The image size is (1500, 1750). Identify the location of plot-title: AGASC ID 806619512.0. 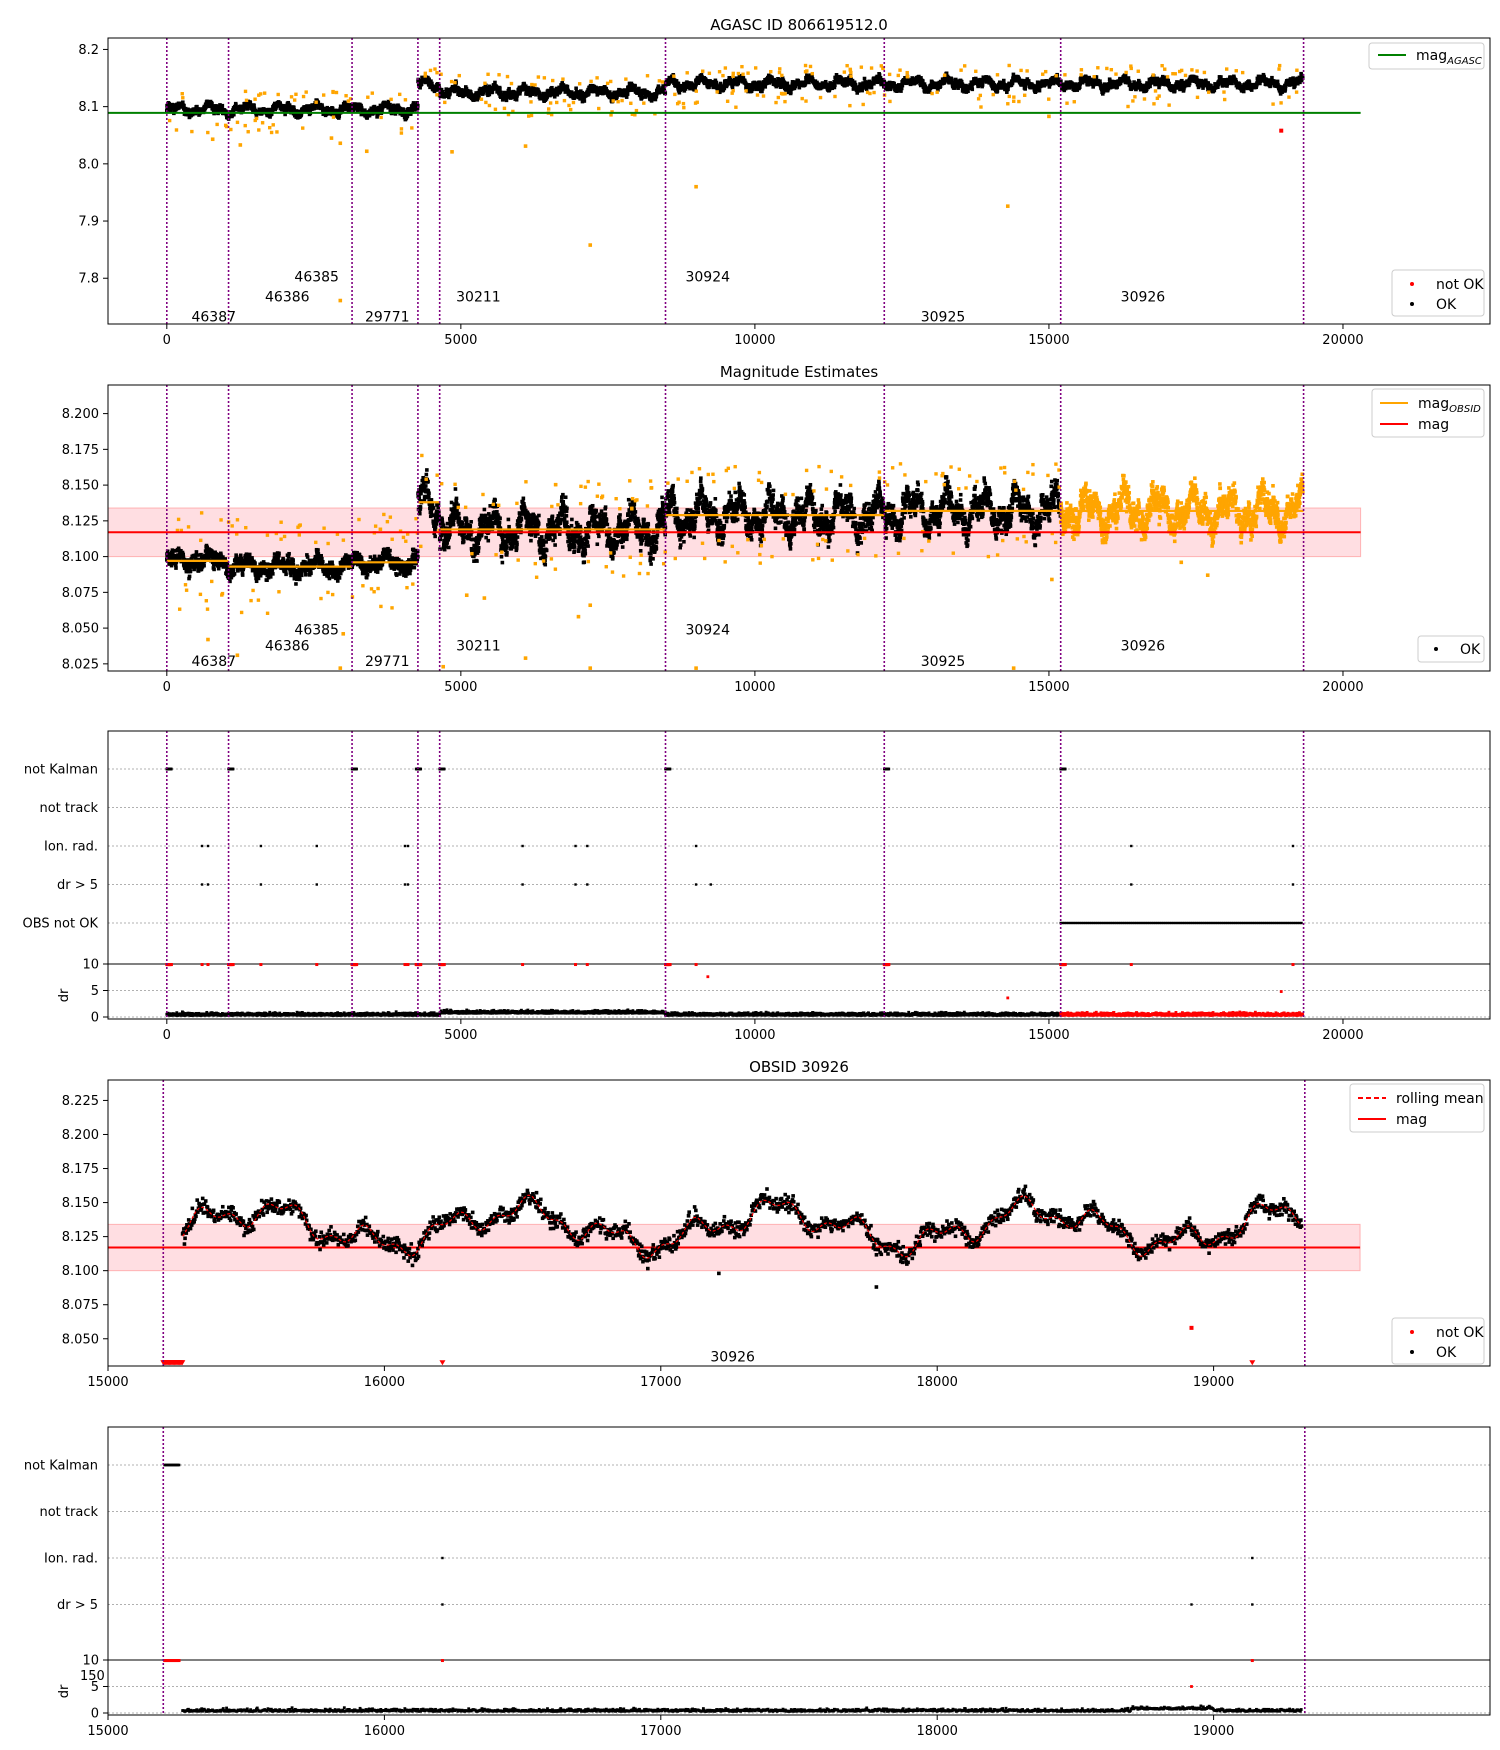
(799, 25).